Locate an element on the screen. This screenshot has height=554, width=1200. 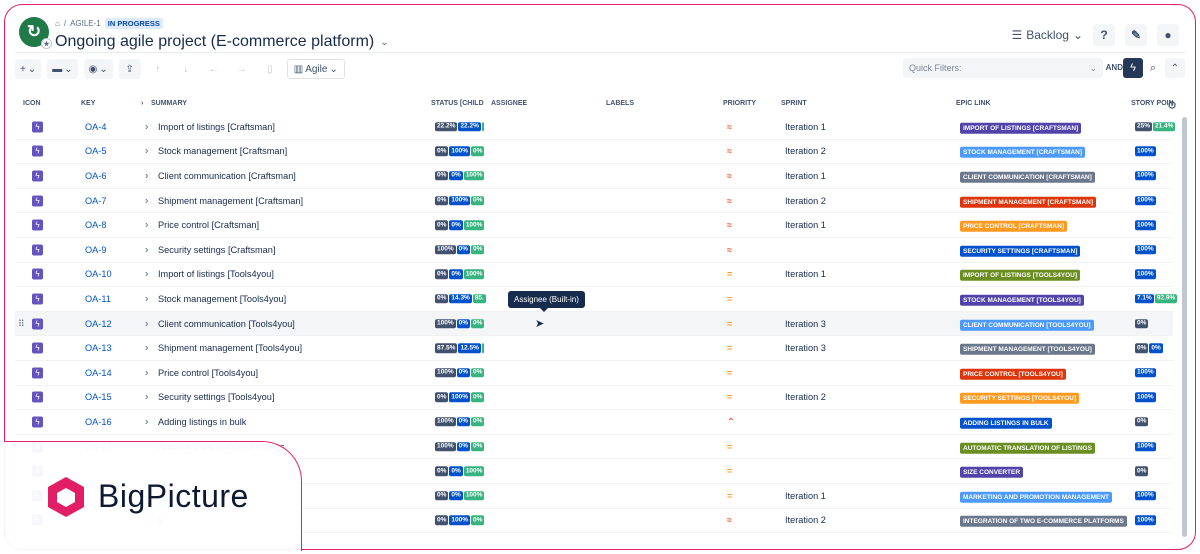
issue-key-link: OA-4 is located at coordinates (96, 126).